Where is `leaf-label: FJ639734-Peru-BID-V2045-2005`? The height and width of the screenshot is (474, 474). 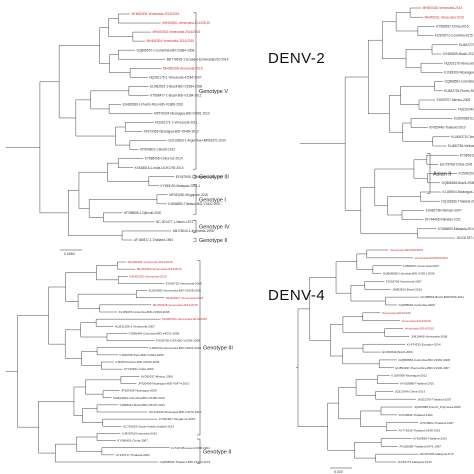 leaf-label: FJ639734-Peru-BID-V2045-2005 is located at coordinates (137, 362).